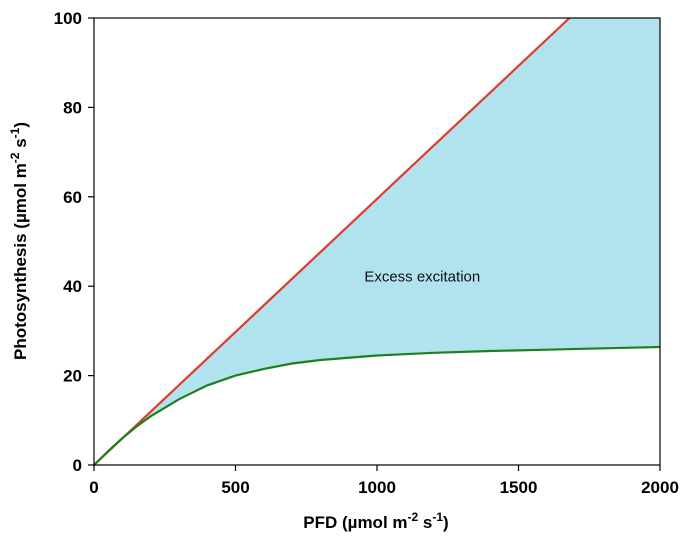 This screenshot has width=683, height=543. Describe the element at coordinates (375, 521) in the screenshot. I see `x-axis-title: PFD (µmol m-2 s-1)` at that location.